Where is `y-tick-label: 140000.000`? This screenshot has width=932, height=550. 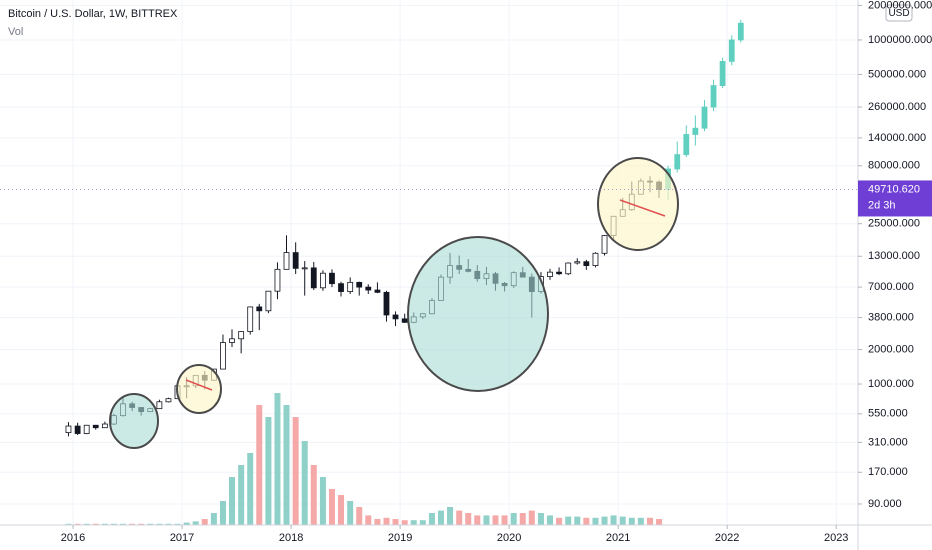
y-tick-label: 140000.000 is located at coordinates (897, 138).